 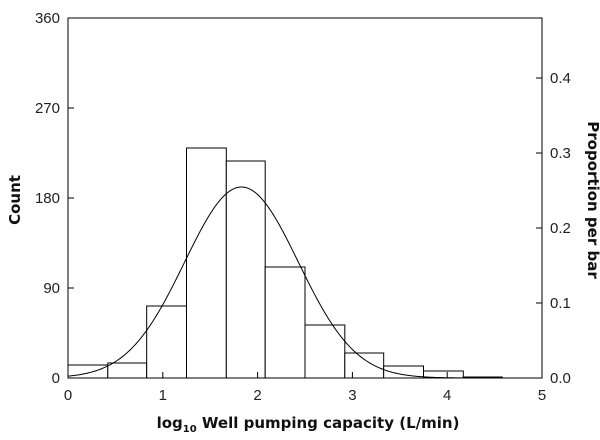 I want to click on right-tick-label: 0.4, so click(x=560, y=78).